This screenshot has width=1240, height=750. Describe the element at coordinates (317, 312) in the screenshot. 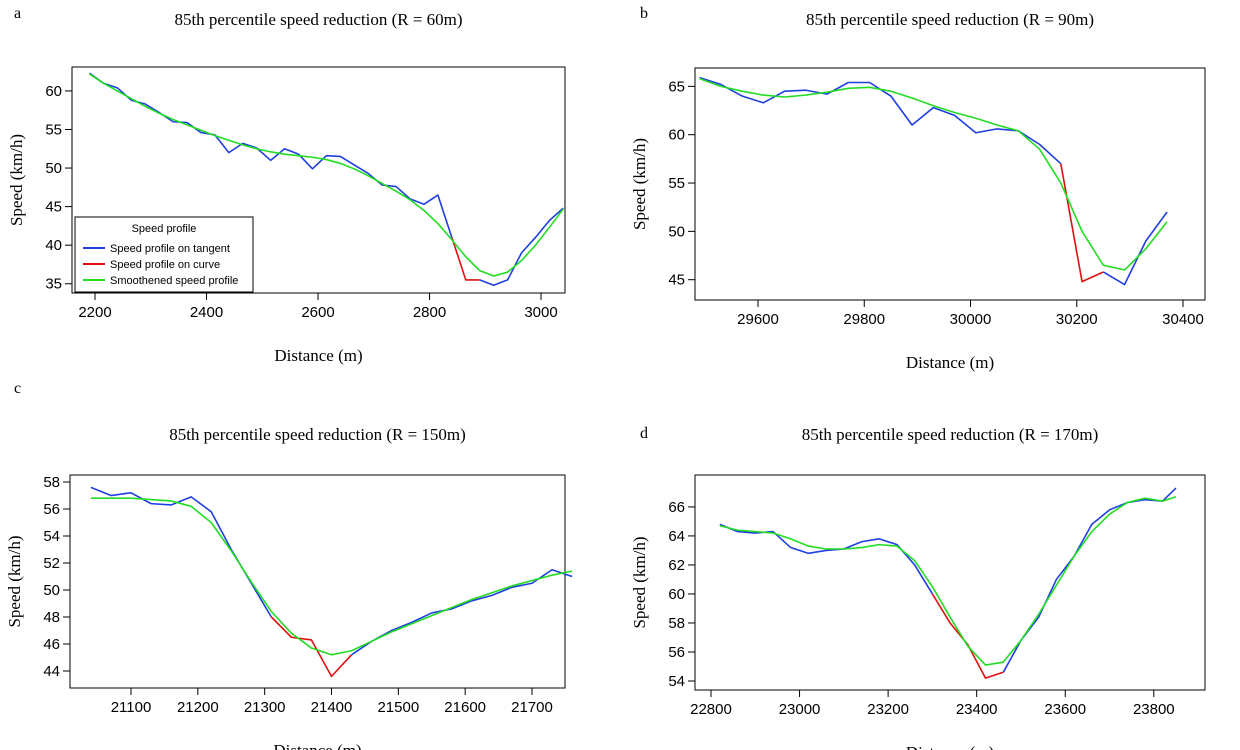

I see `x-tick-label: 2600` at that location.